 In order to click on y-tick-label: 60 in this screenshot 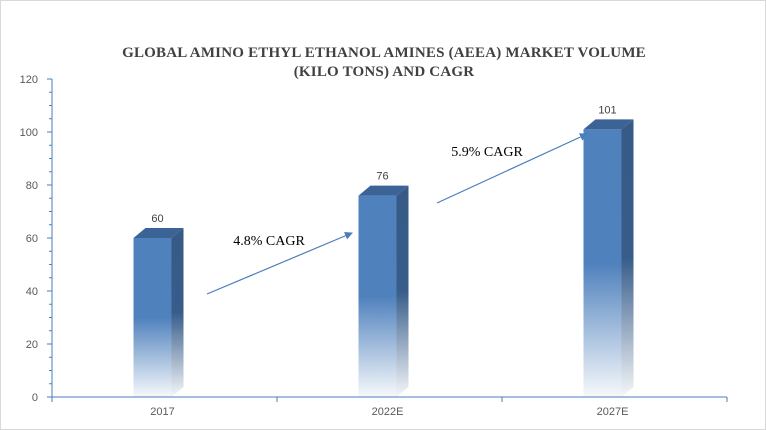, I will do `click(32, 239)`.